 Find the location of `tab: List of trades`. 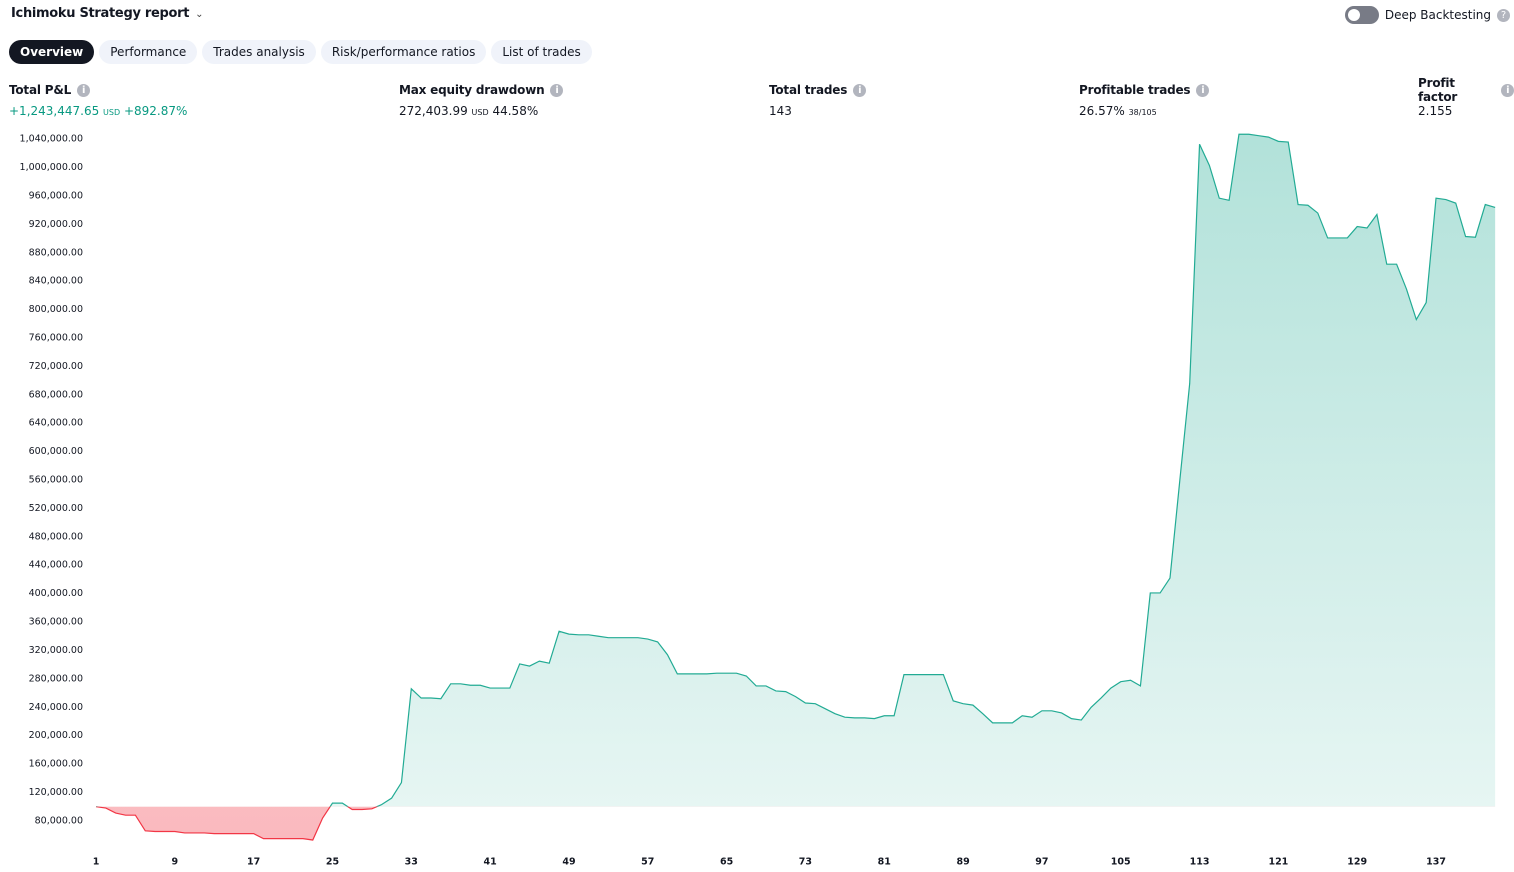

tab: List of trades is located at coordinates (541, 52).